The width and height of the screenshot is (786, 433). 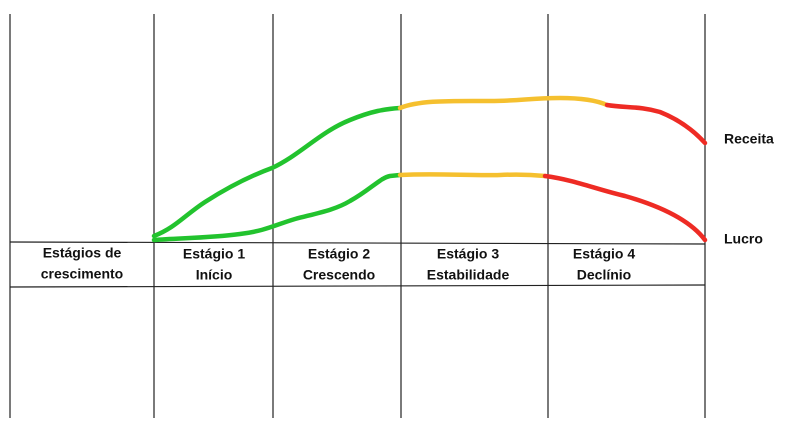 I want to click on stage-title: Estágio 1, so click(x=214, y=254).